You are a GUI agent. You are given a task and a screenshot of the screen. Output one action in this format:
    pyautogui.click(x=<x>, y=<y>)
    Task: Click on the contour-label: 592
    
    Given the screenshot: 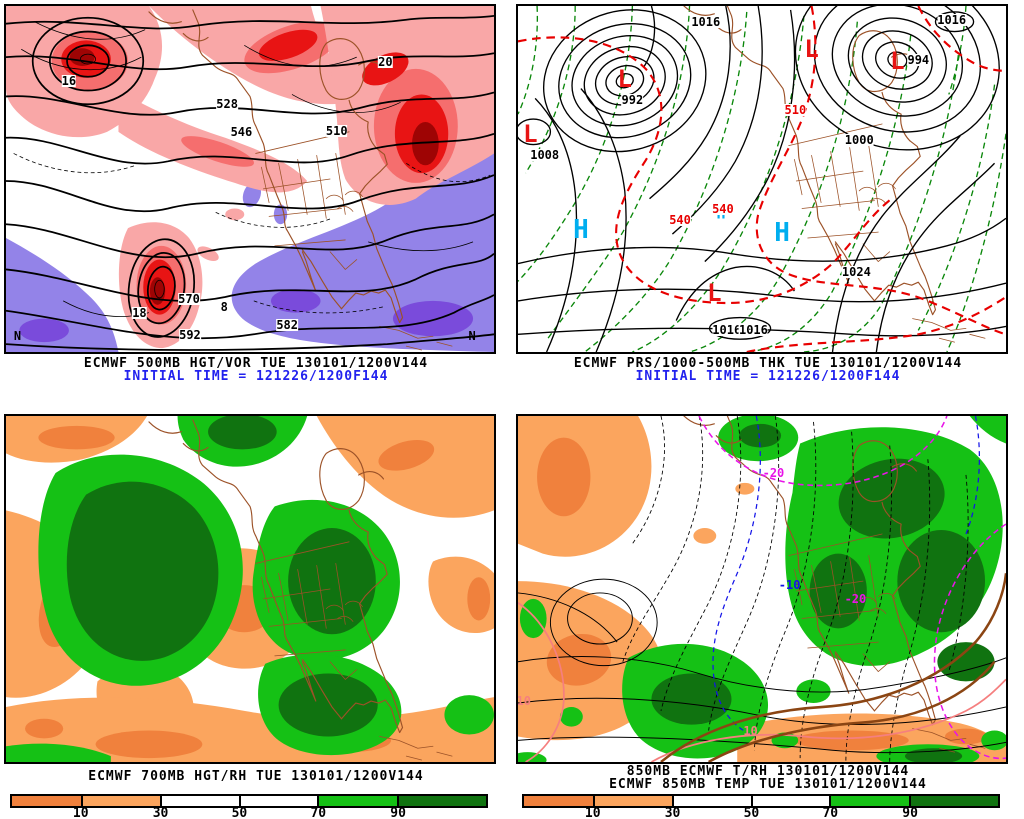 What is the action you would take?
    pyautogui.click(x=190, y=335)
    